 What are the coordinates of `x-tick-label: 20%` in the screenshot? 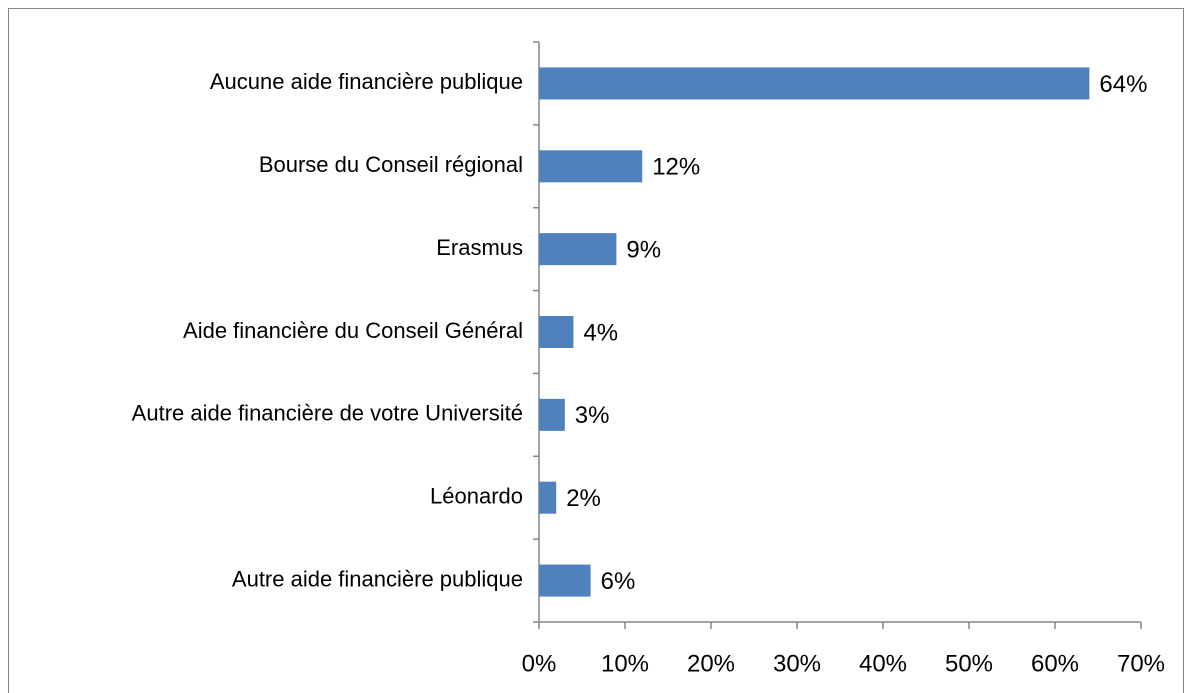 It's located at (711, 663).